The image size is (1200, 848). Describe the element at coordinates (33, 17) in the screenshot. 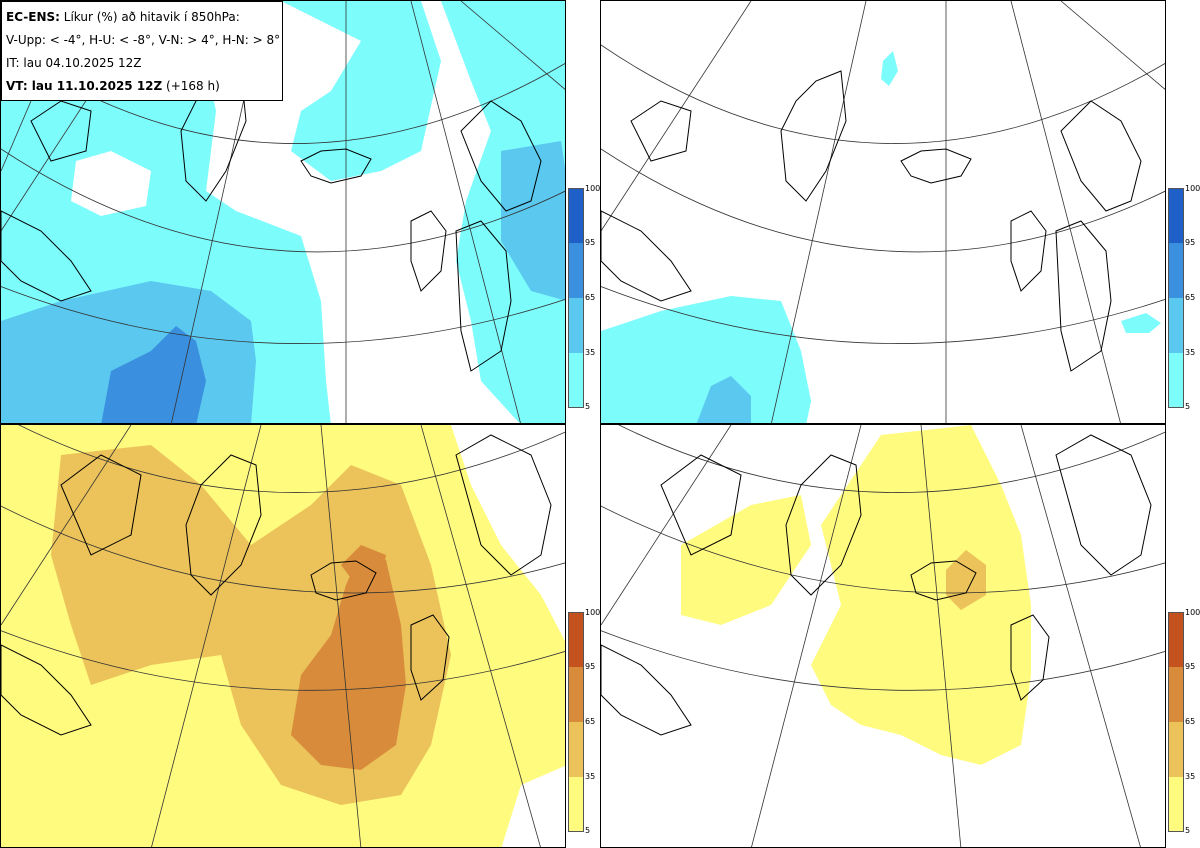

I see `model-label: EC-ENS:` at that location.